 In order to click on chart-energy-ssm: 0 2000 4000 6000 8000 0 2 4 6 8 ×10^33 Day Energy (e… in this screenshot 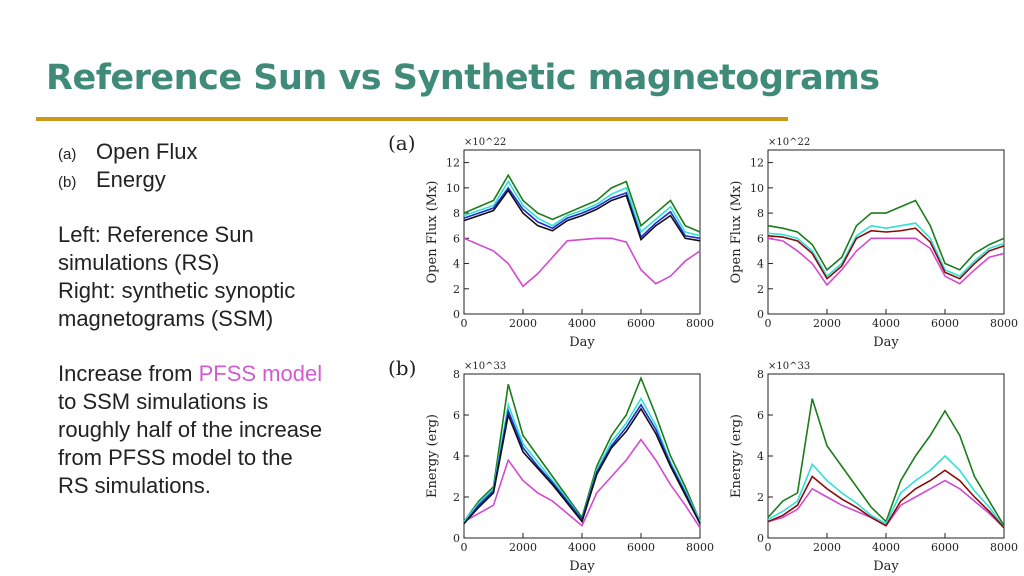, I will do `click(873, 467)`.